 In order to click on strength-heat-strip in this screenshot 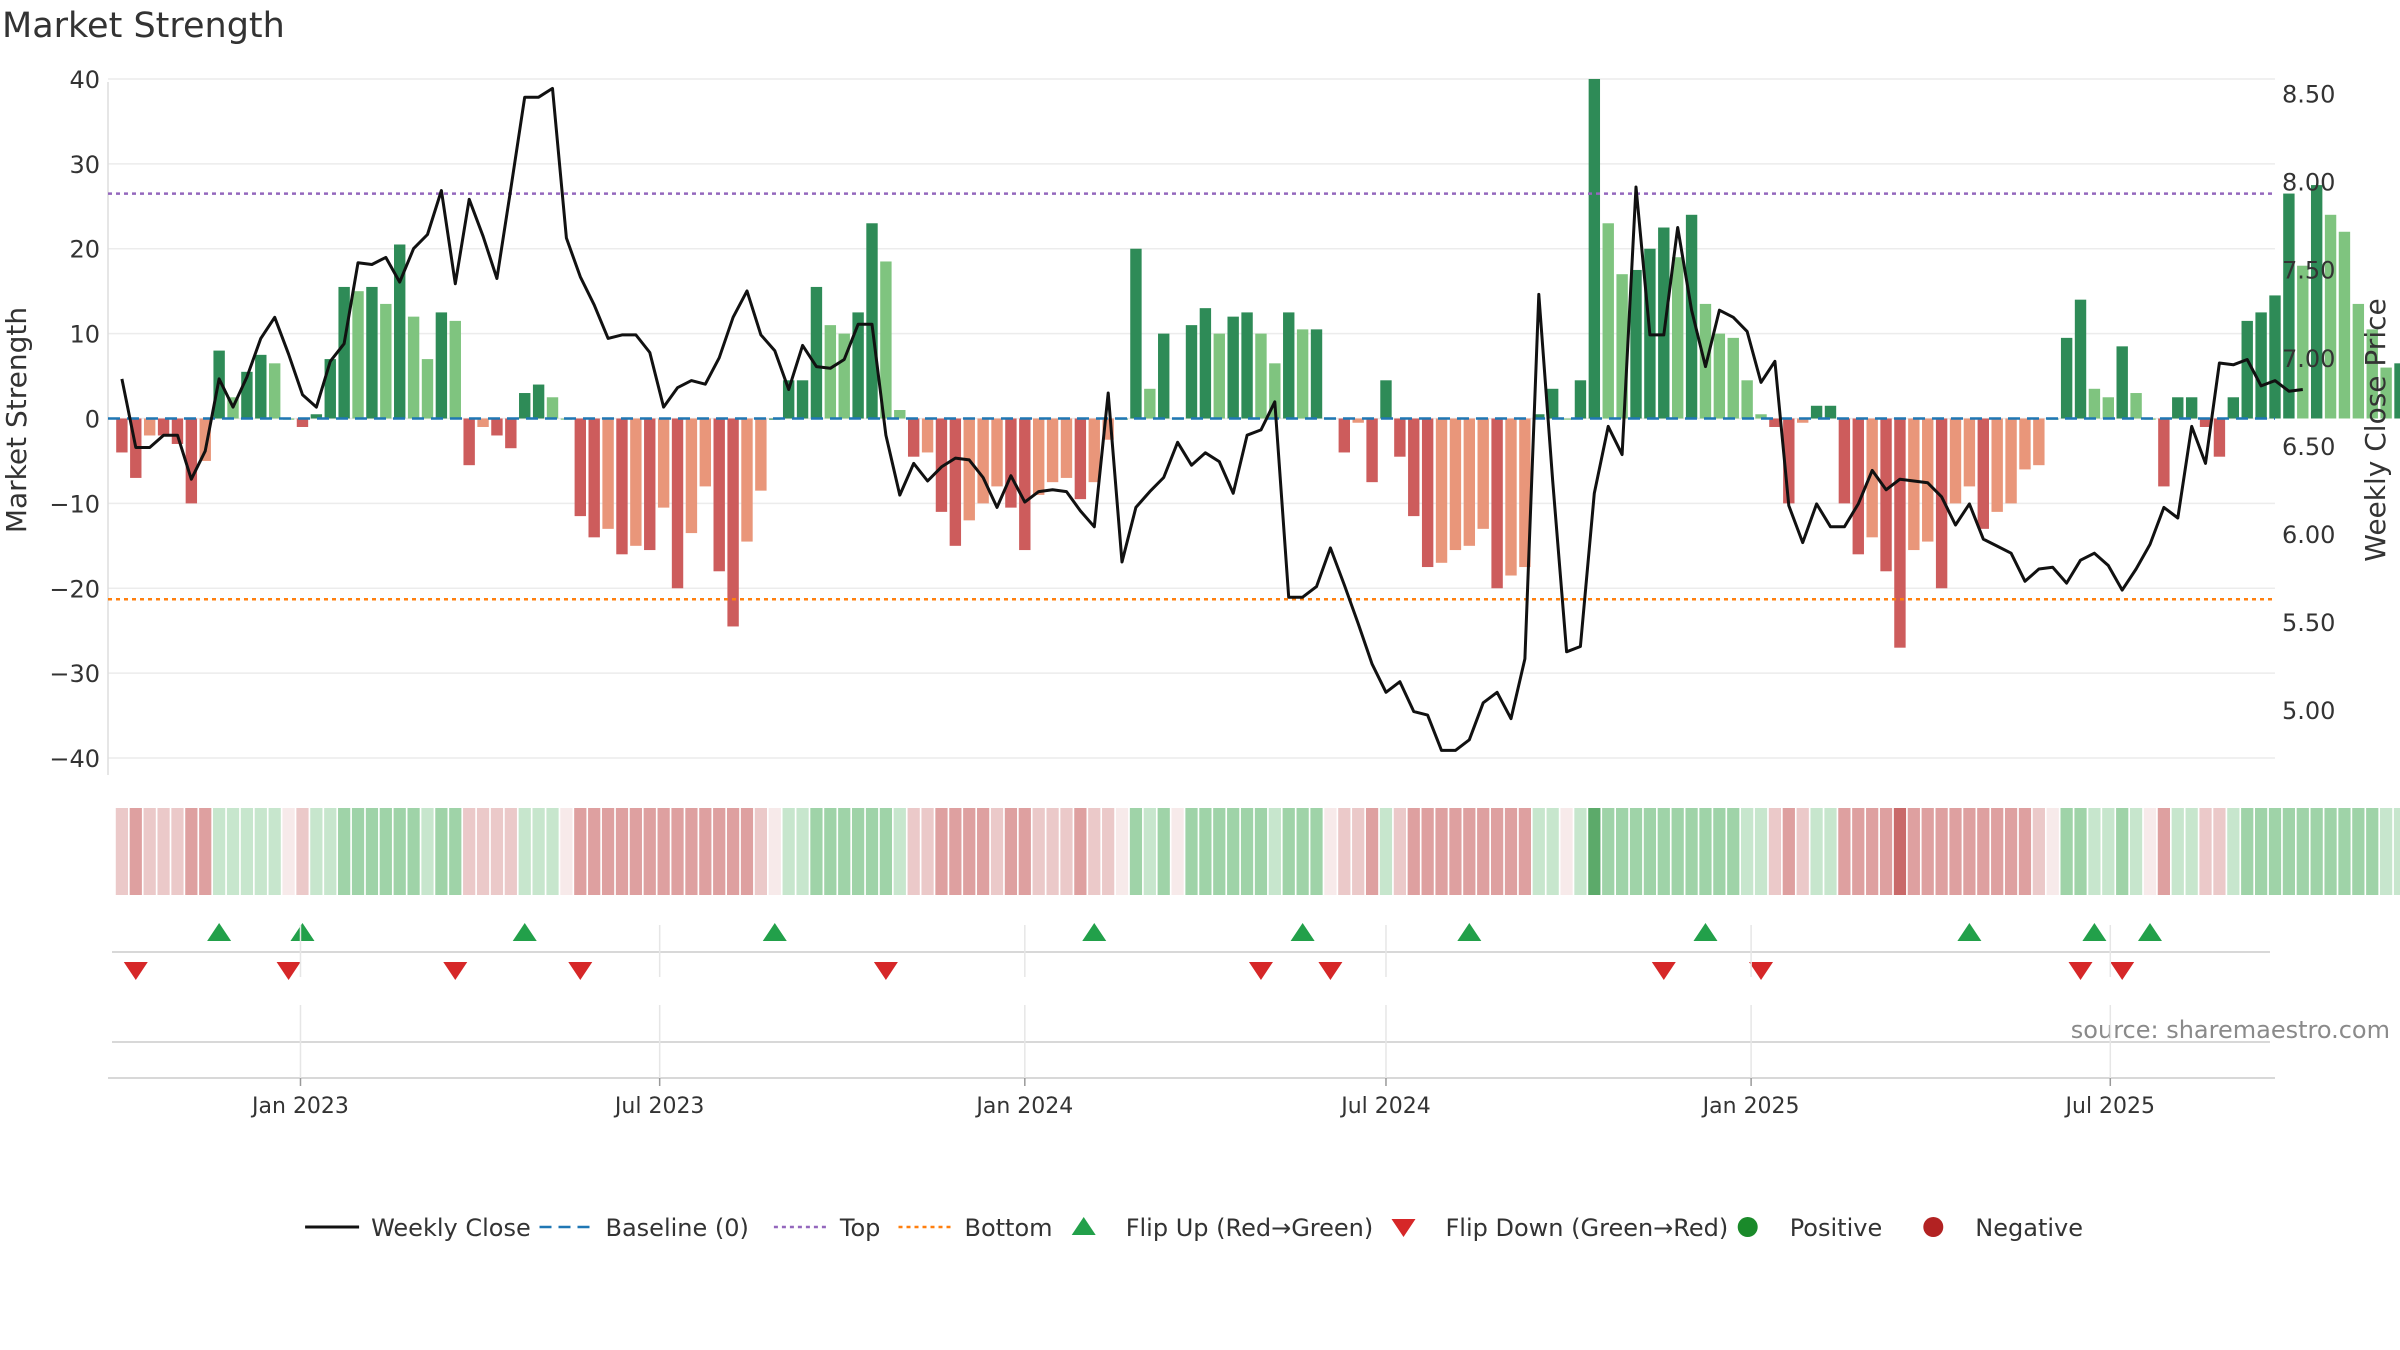, I will do `click(1257, 851)`.